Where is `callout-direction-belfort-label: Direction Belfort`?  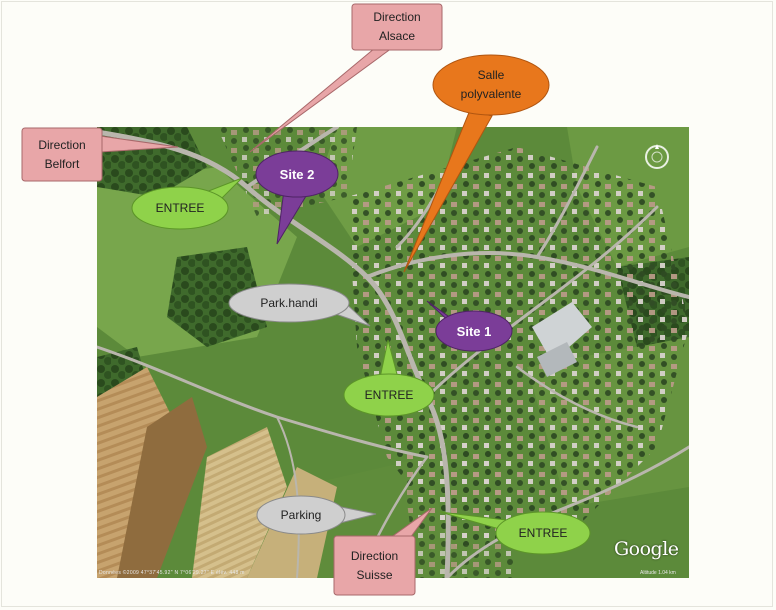 callout-direction-belfort-label: Direction Belfort is located at coordinates (62, 154).